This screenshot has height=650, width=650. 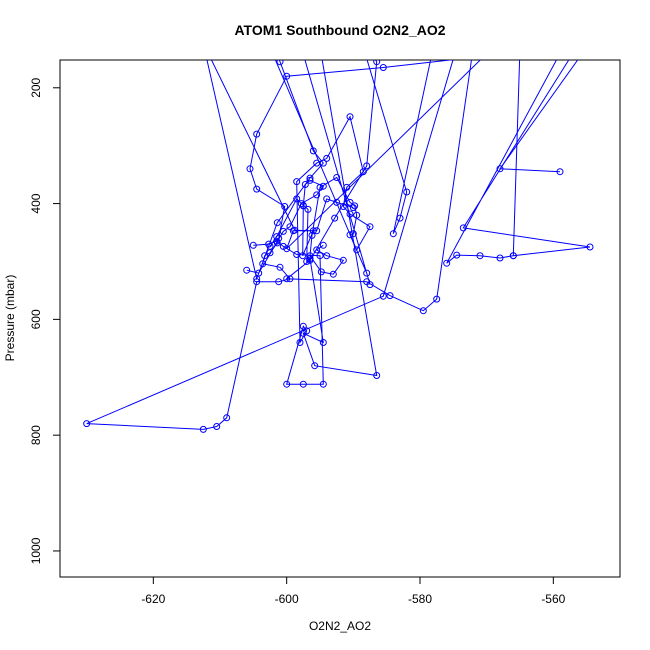 I want to click on y-axis: 200 400 600 800 1000, so click(x=44, y=320).